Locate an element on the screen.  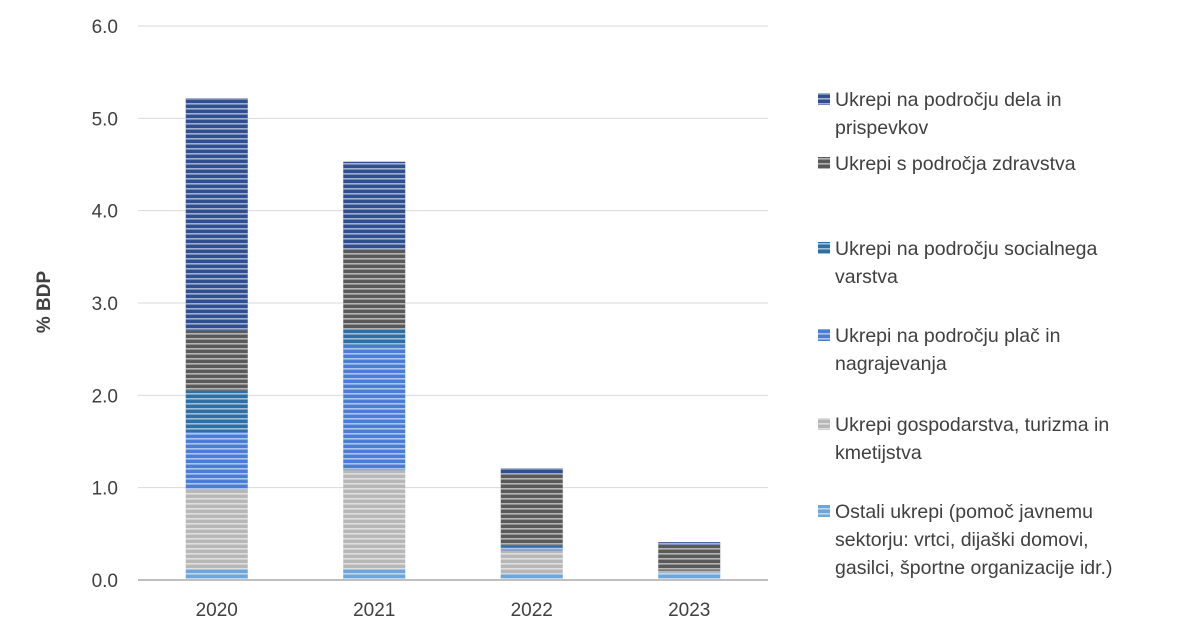
legend-label: Ostali ukrepi (pomoč javnemu is located at coordinates (964, 512).